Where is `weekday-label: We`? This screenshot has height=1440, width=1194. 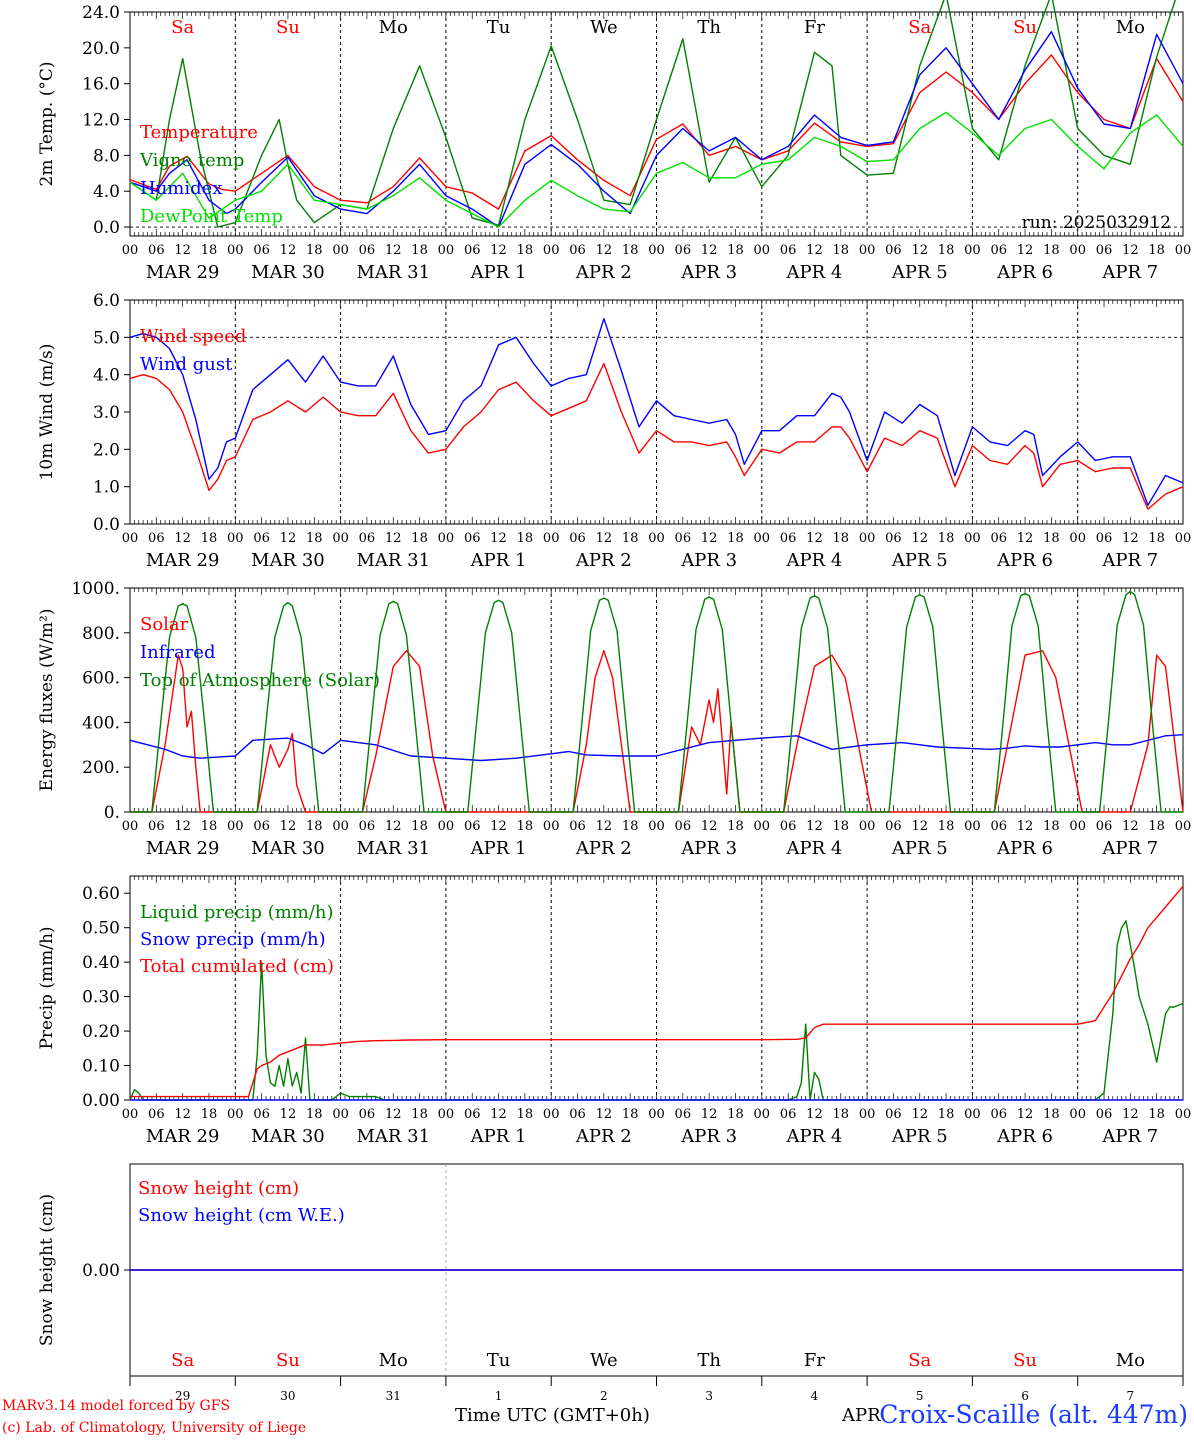
weekday-label: We is located at coordinates (604, 27).